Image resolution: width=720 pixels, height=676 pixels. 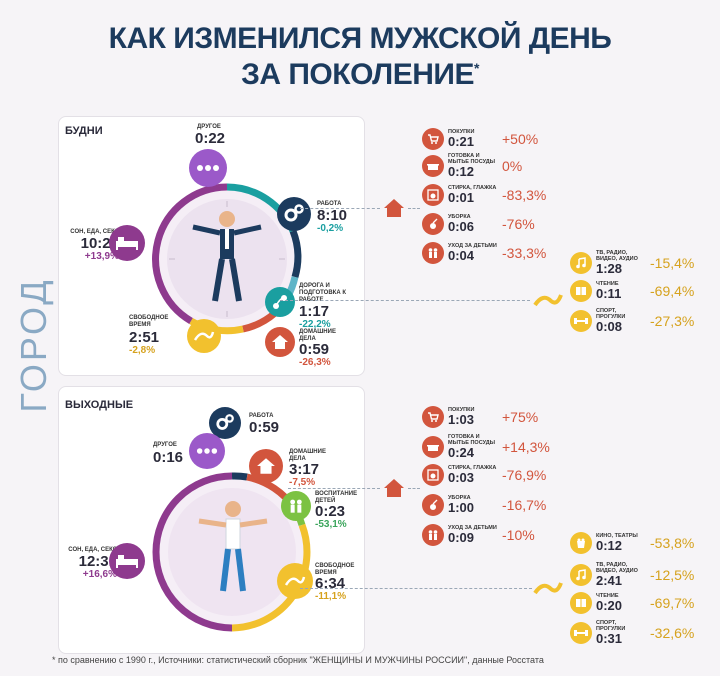 What do you see at coordinates (480, 417) in the screenshot?
I see `list-item: ПОКУПКИ 1:03 +75%` at bounding box center [480, 417].